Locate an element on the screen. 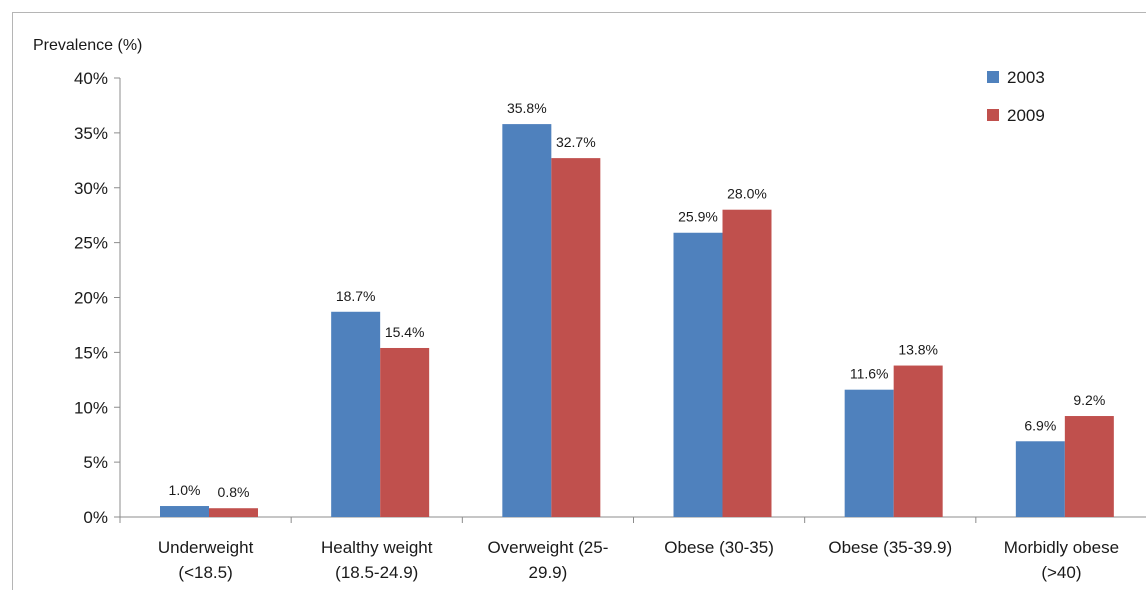 The image size is (1146, 591). y-tick-label: 5% is located at coordinates (95, 462).